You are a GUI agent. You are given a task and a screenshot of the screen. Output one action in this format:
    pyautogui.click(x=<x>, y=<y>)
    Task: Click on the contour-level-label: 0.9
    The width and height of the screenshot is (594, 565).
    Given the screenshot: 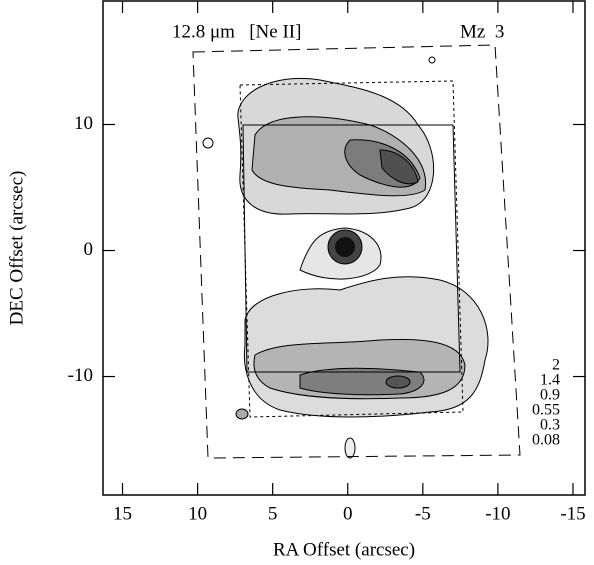 What is the action you would take?
    pyautogui.click(x=550, y=395)
    